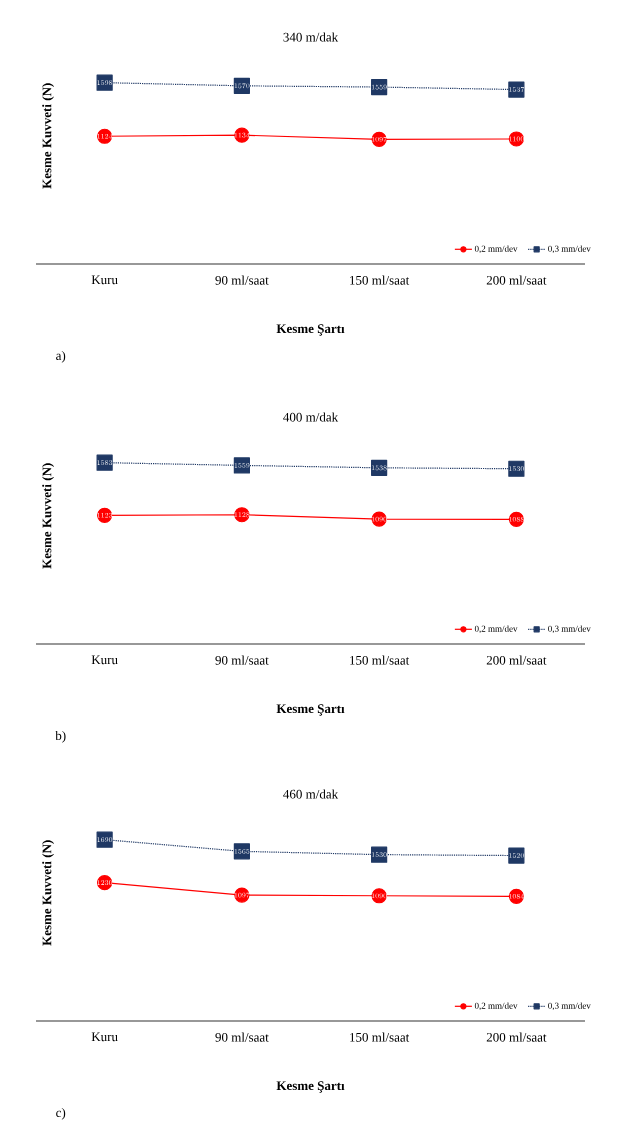 The width and height of the screenshot is (629, 1137). What do you see at coordinates (60, 736) in the screenshot?
I see `text: b)` at bounding box center [60, 736].